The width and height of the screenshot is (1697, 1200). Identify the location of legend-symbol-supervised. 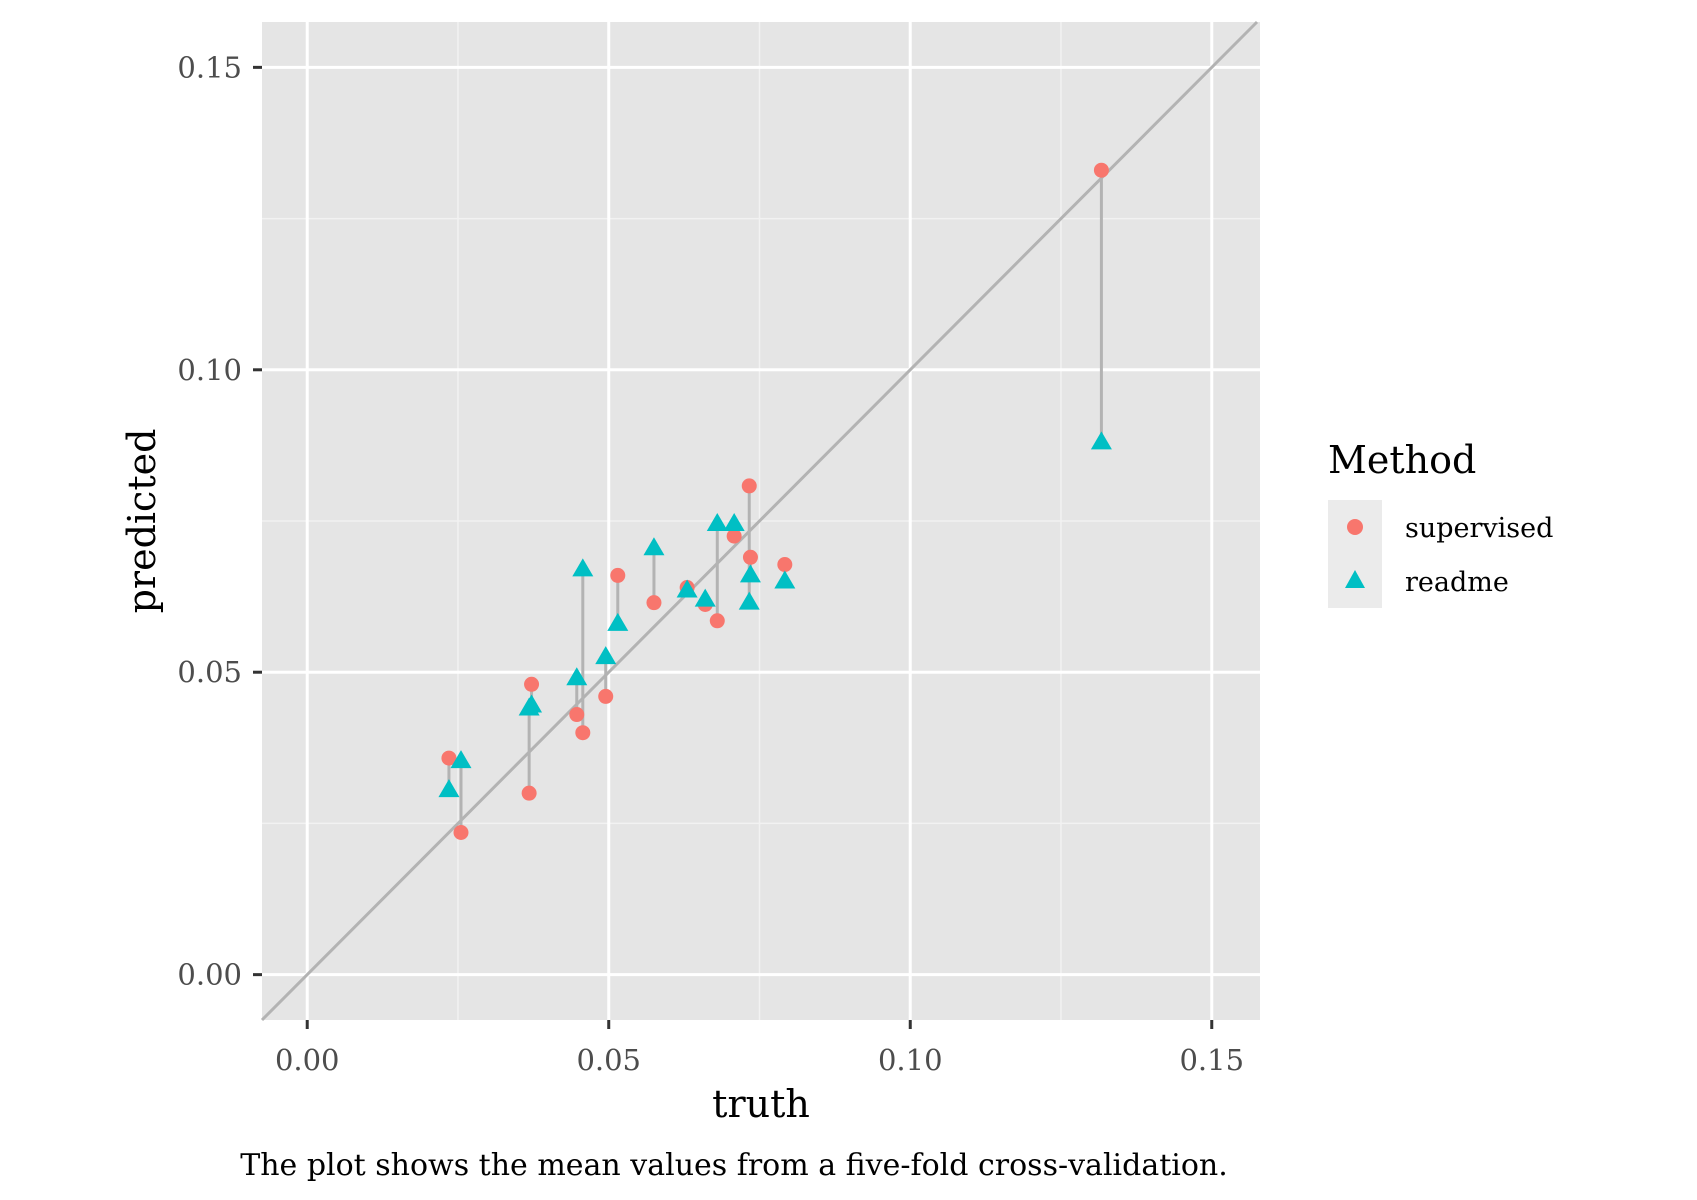
(1355, 527).